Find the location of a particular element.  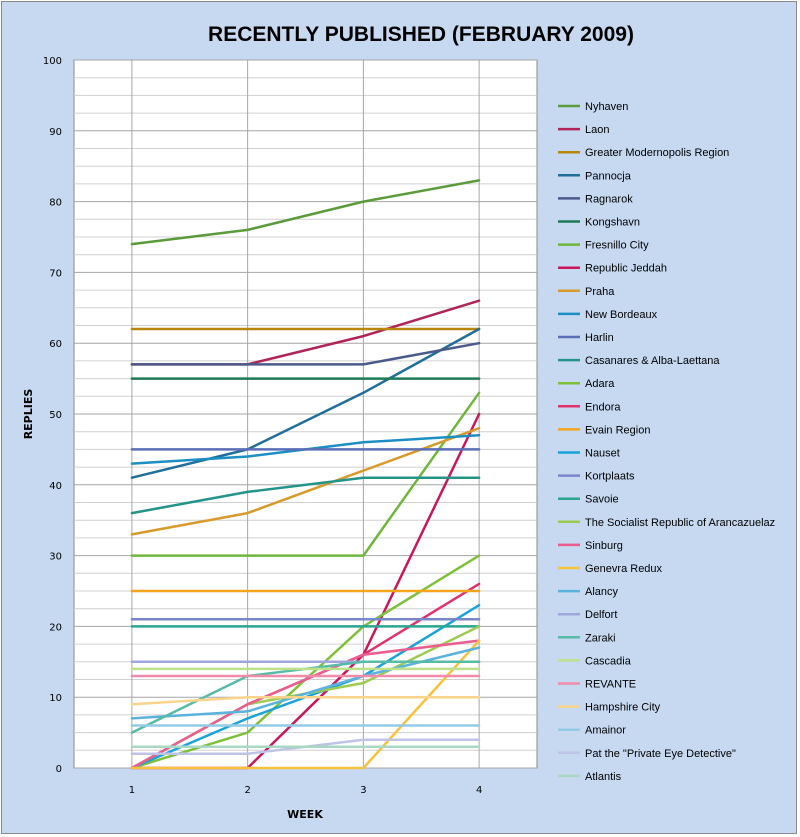

legend-label: Laon is located at coordinates (597, 130).